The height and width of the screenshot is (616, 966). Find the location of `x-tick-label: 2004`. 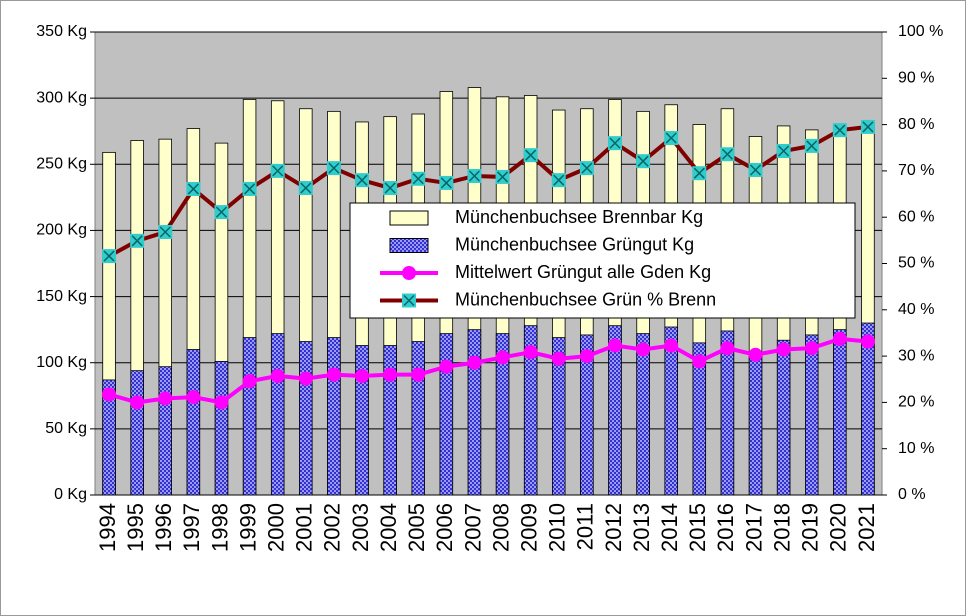

x-tick-label: 2004 is located at coordinates (388, 527).